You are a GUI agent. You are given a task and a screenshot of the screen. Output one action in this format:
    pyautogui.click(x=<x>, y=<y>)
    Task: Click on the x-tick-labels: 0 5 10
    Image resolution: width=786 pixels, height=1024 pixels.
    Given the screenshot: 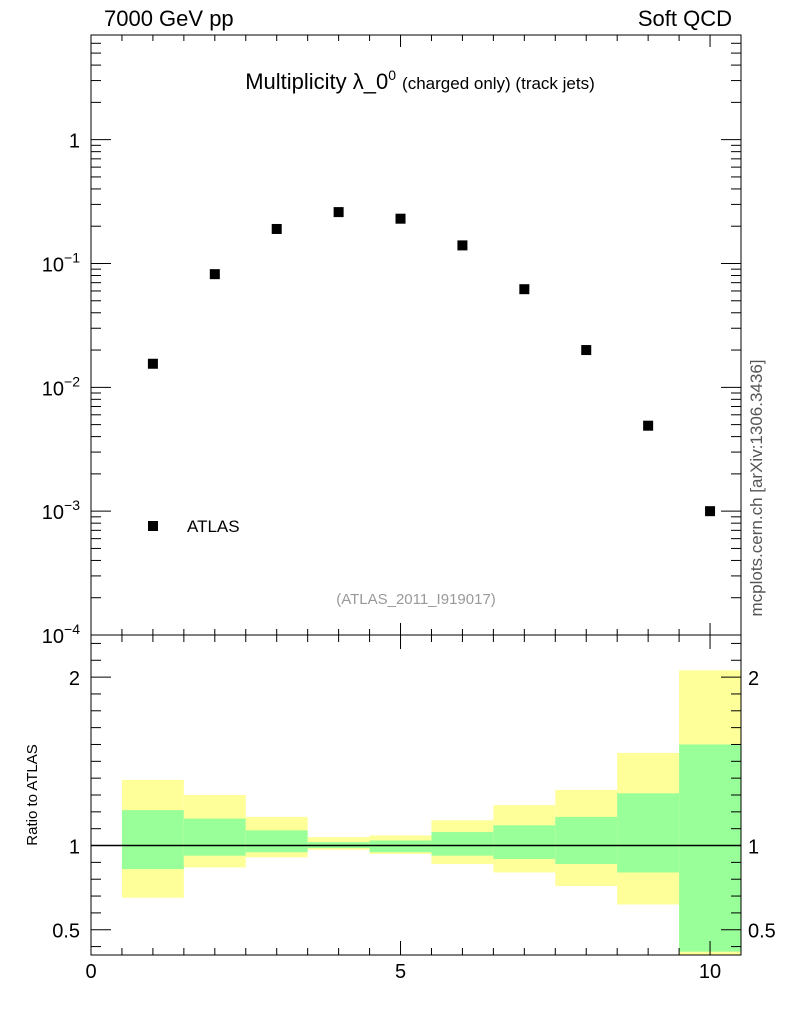 What is the action you would take?
    pyautogui.click(x=403, y=972)
    